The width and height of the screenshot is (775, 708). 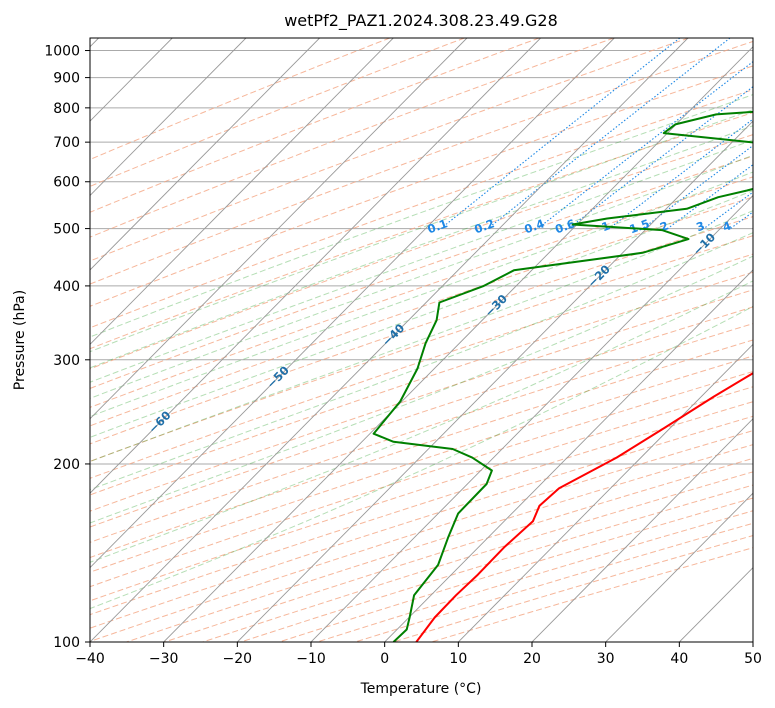 What do you see at coordinates (766, 226) in the screenshot?
I see `mixing-ratio-label: 6` at bounding box center [766, 226].